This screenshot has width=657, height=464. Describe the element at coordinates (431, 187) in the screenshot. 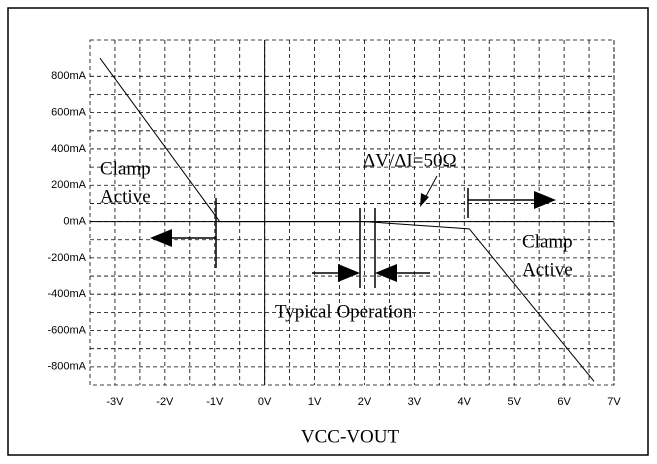

I see `arrow-shaft` at that location.